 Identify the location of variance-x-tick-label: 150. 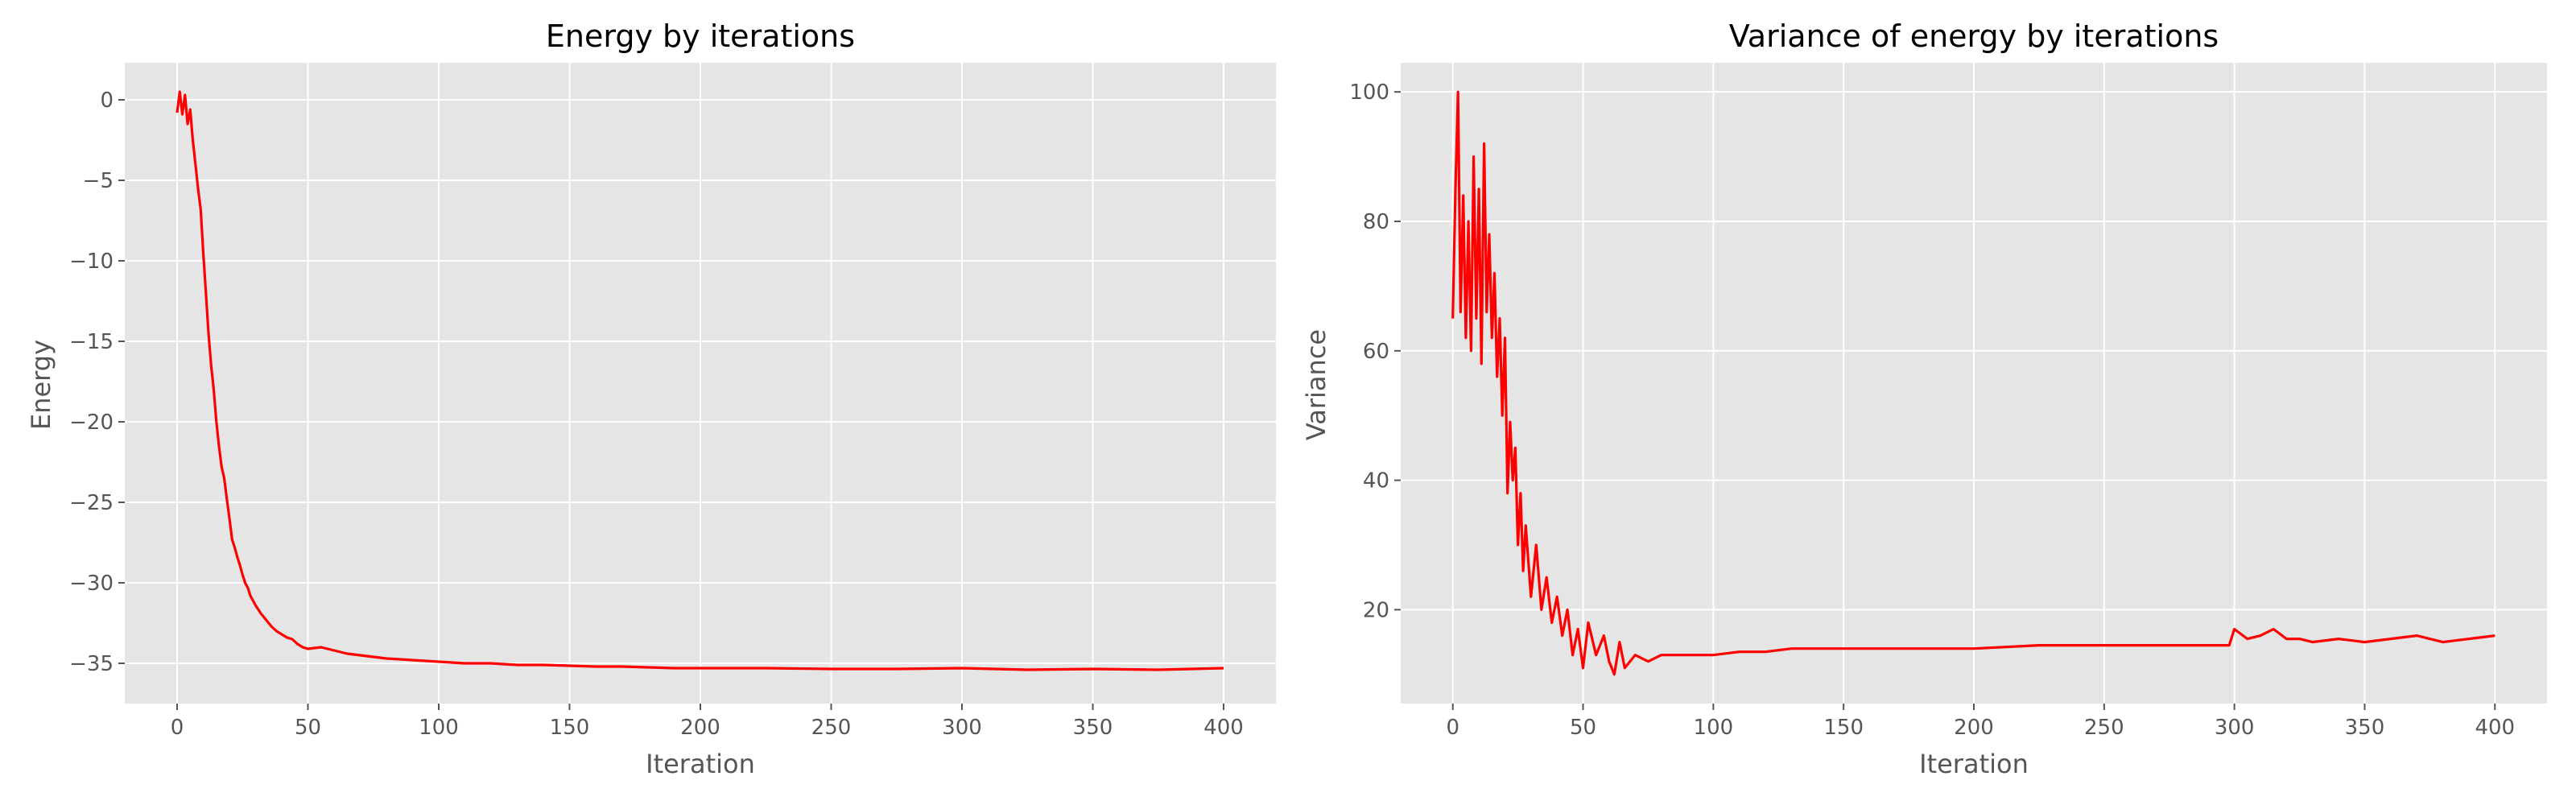
(1844, 728).